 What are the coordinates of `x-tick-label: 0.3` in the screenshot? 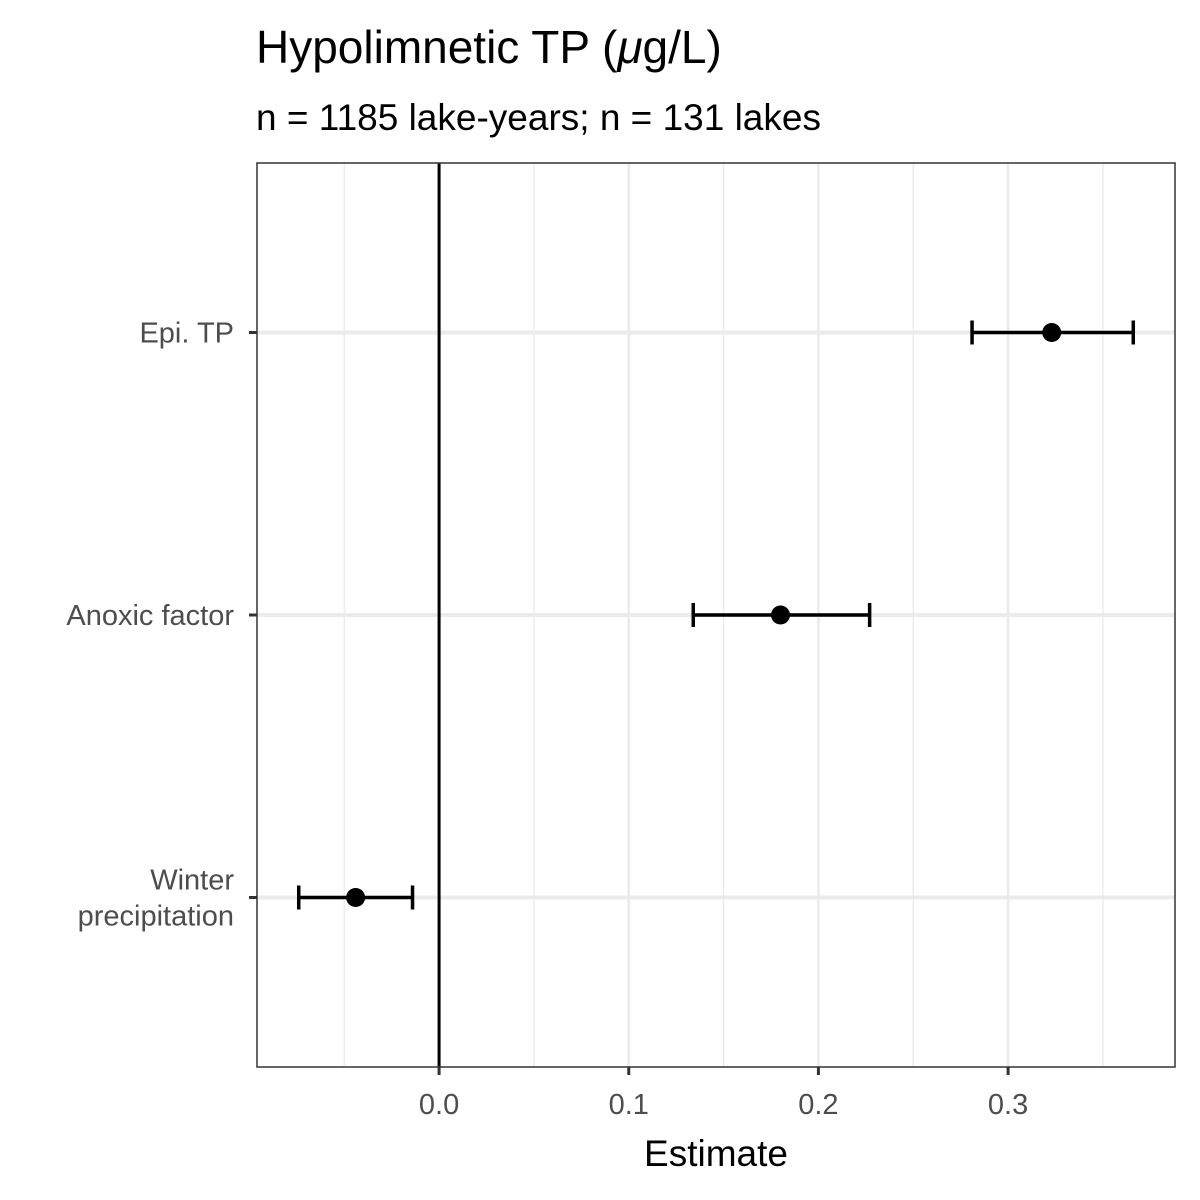 It's located at (1008, 1105).